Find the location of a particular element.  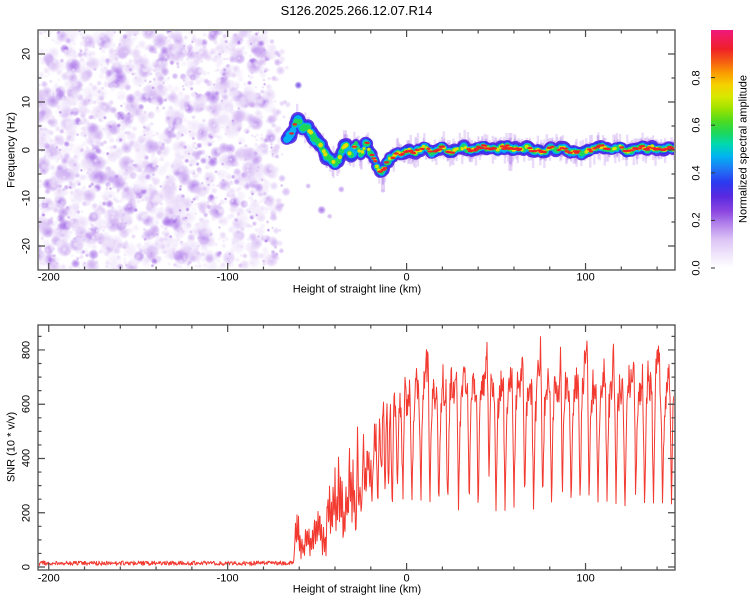

figure-title: S126.2025.266.12.07.R14 is located at coordinates (356, 10).